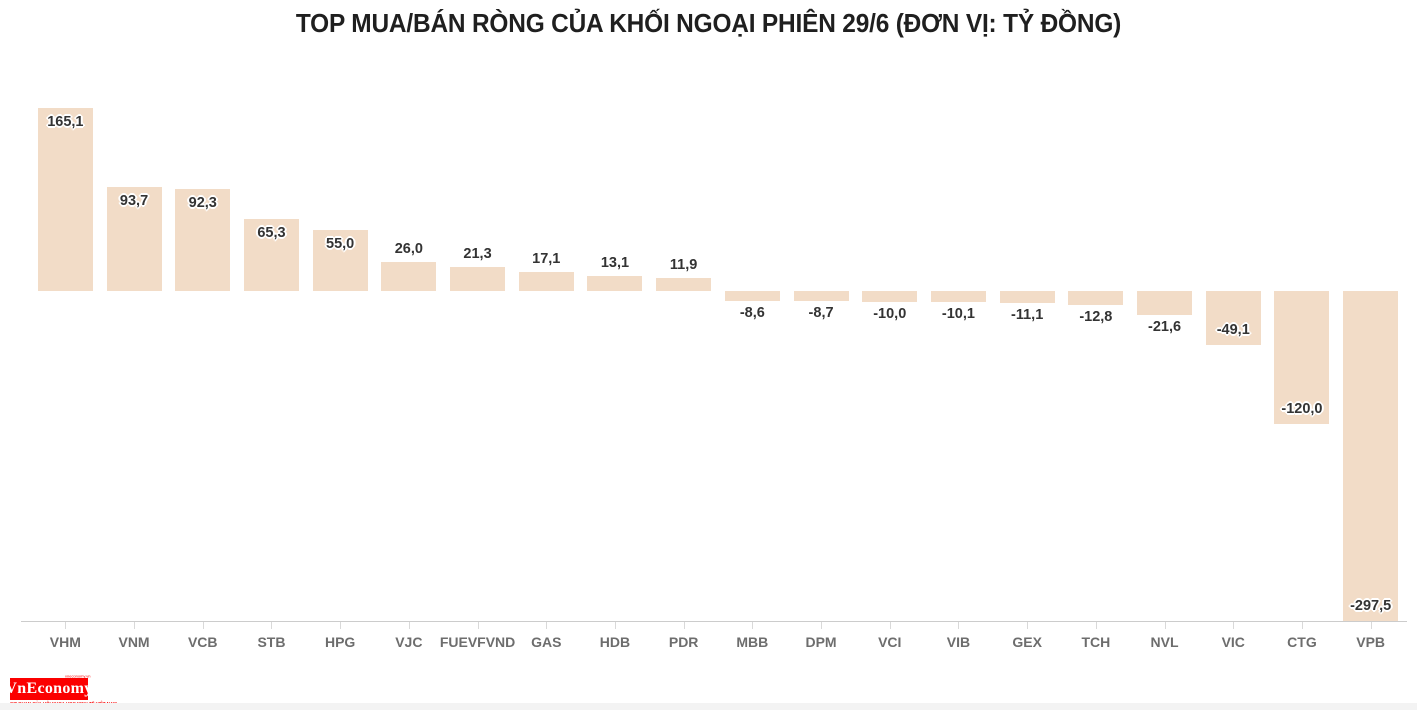  Describe the element at coordinates (134, 201) in the screenshot. I see `bar-value-VNM: 93,7` at that location.